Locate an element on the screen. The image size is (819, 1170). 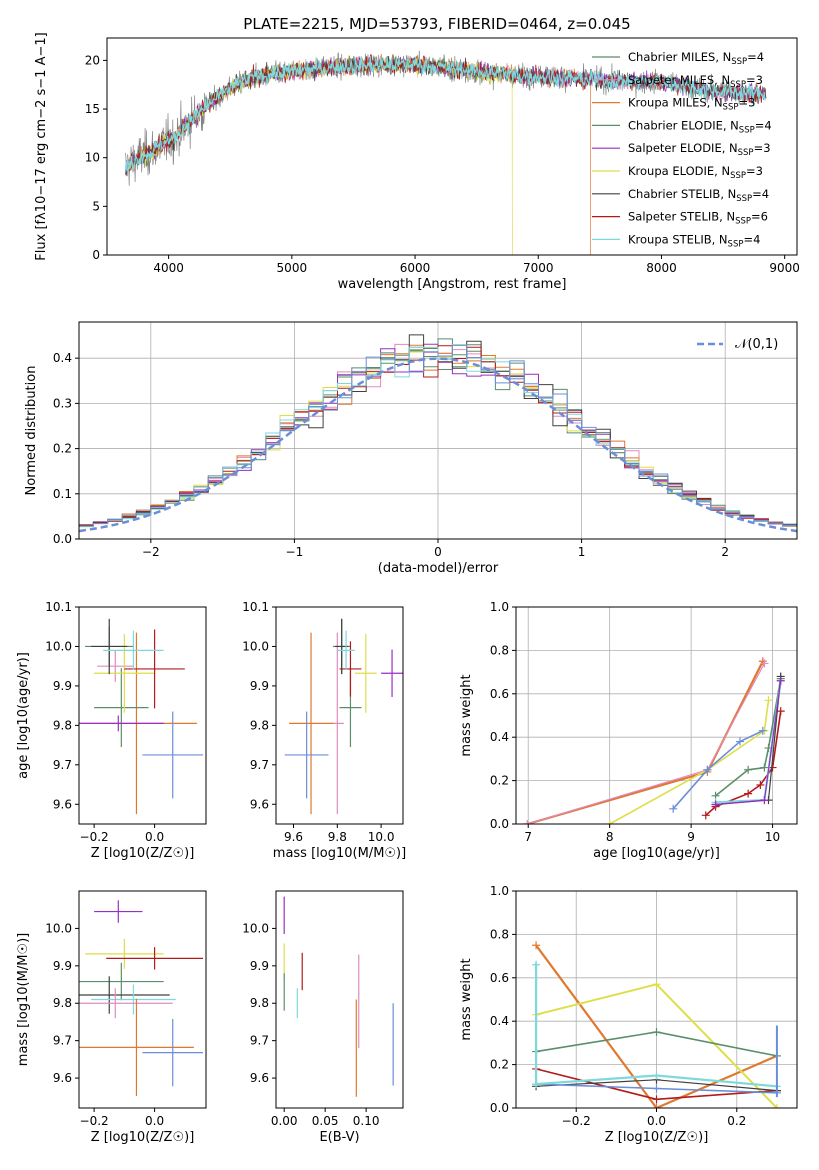
x-tick-label: 2 is located at coordinates (725, 552).